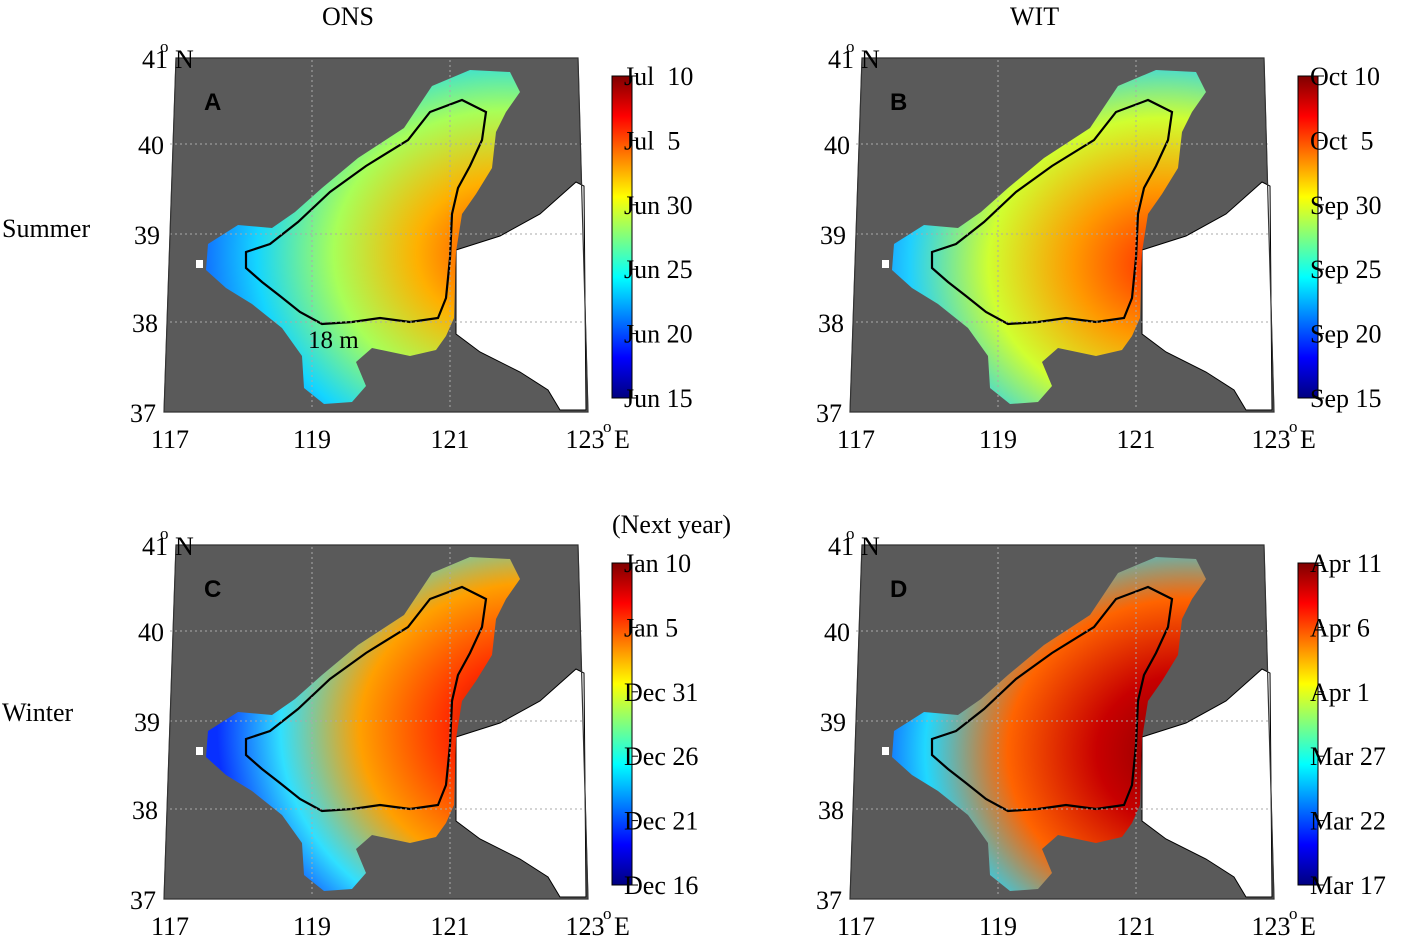 The width and height of the screenshot is (1417, 941). Describe the element at coordinates (661, 821) in the screenshot. I see `colorbar-tick-label: Dec 21` at that location.